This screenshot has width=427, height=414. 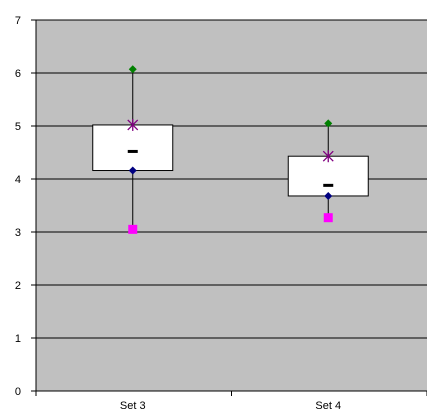 I want to click on y-tick-label: 6, so click(x=18, y=74).